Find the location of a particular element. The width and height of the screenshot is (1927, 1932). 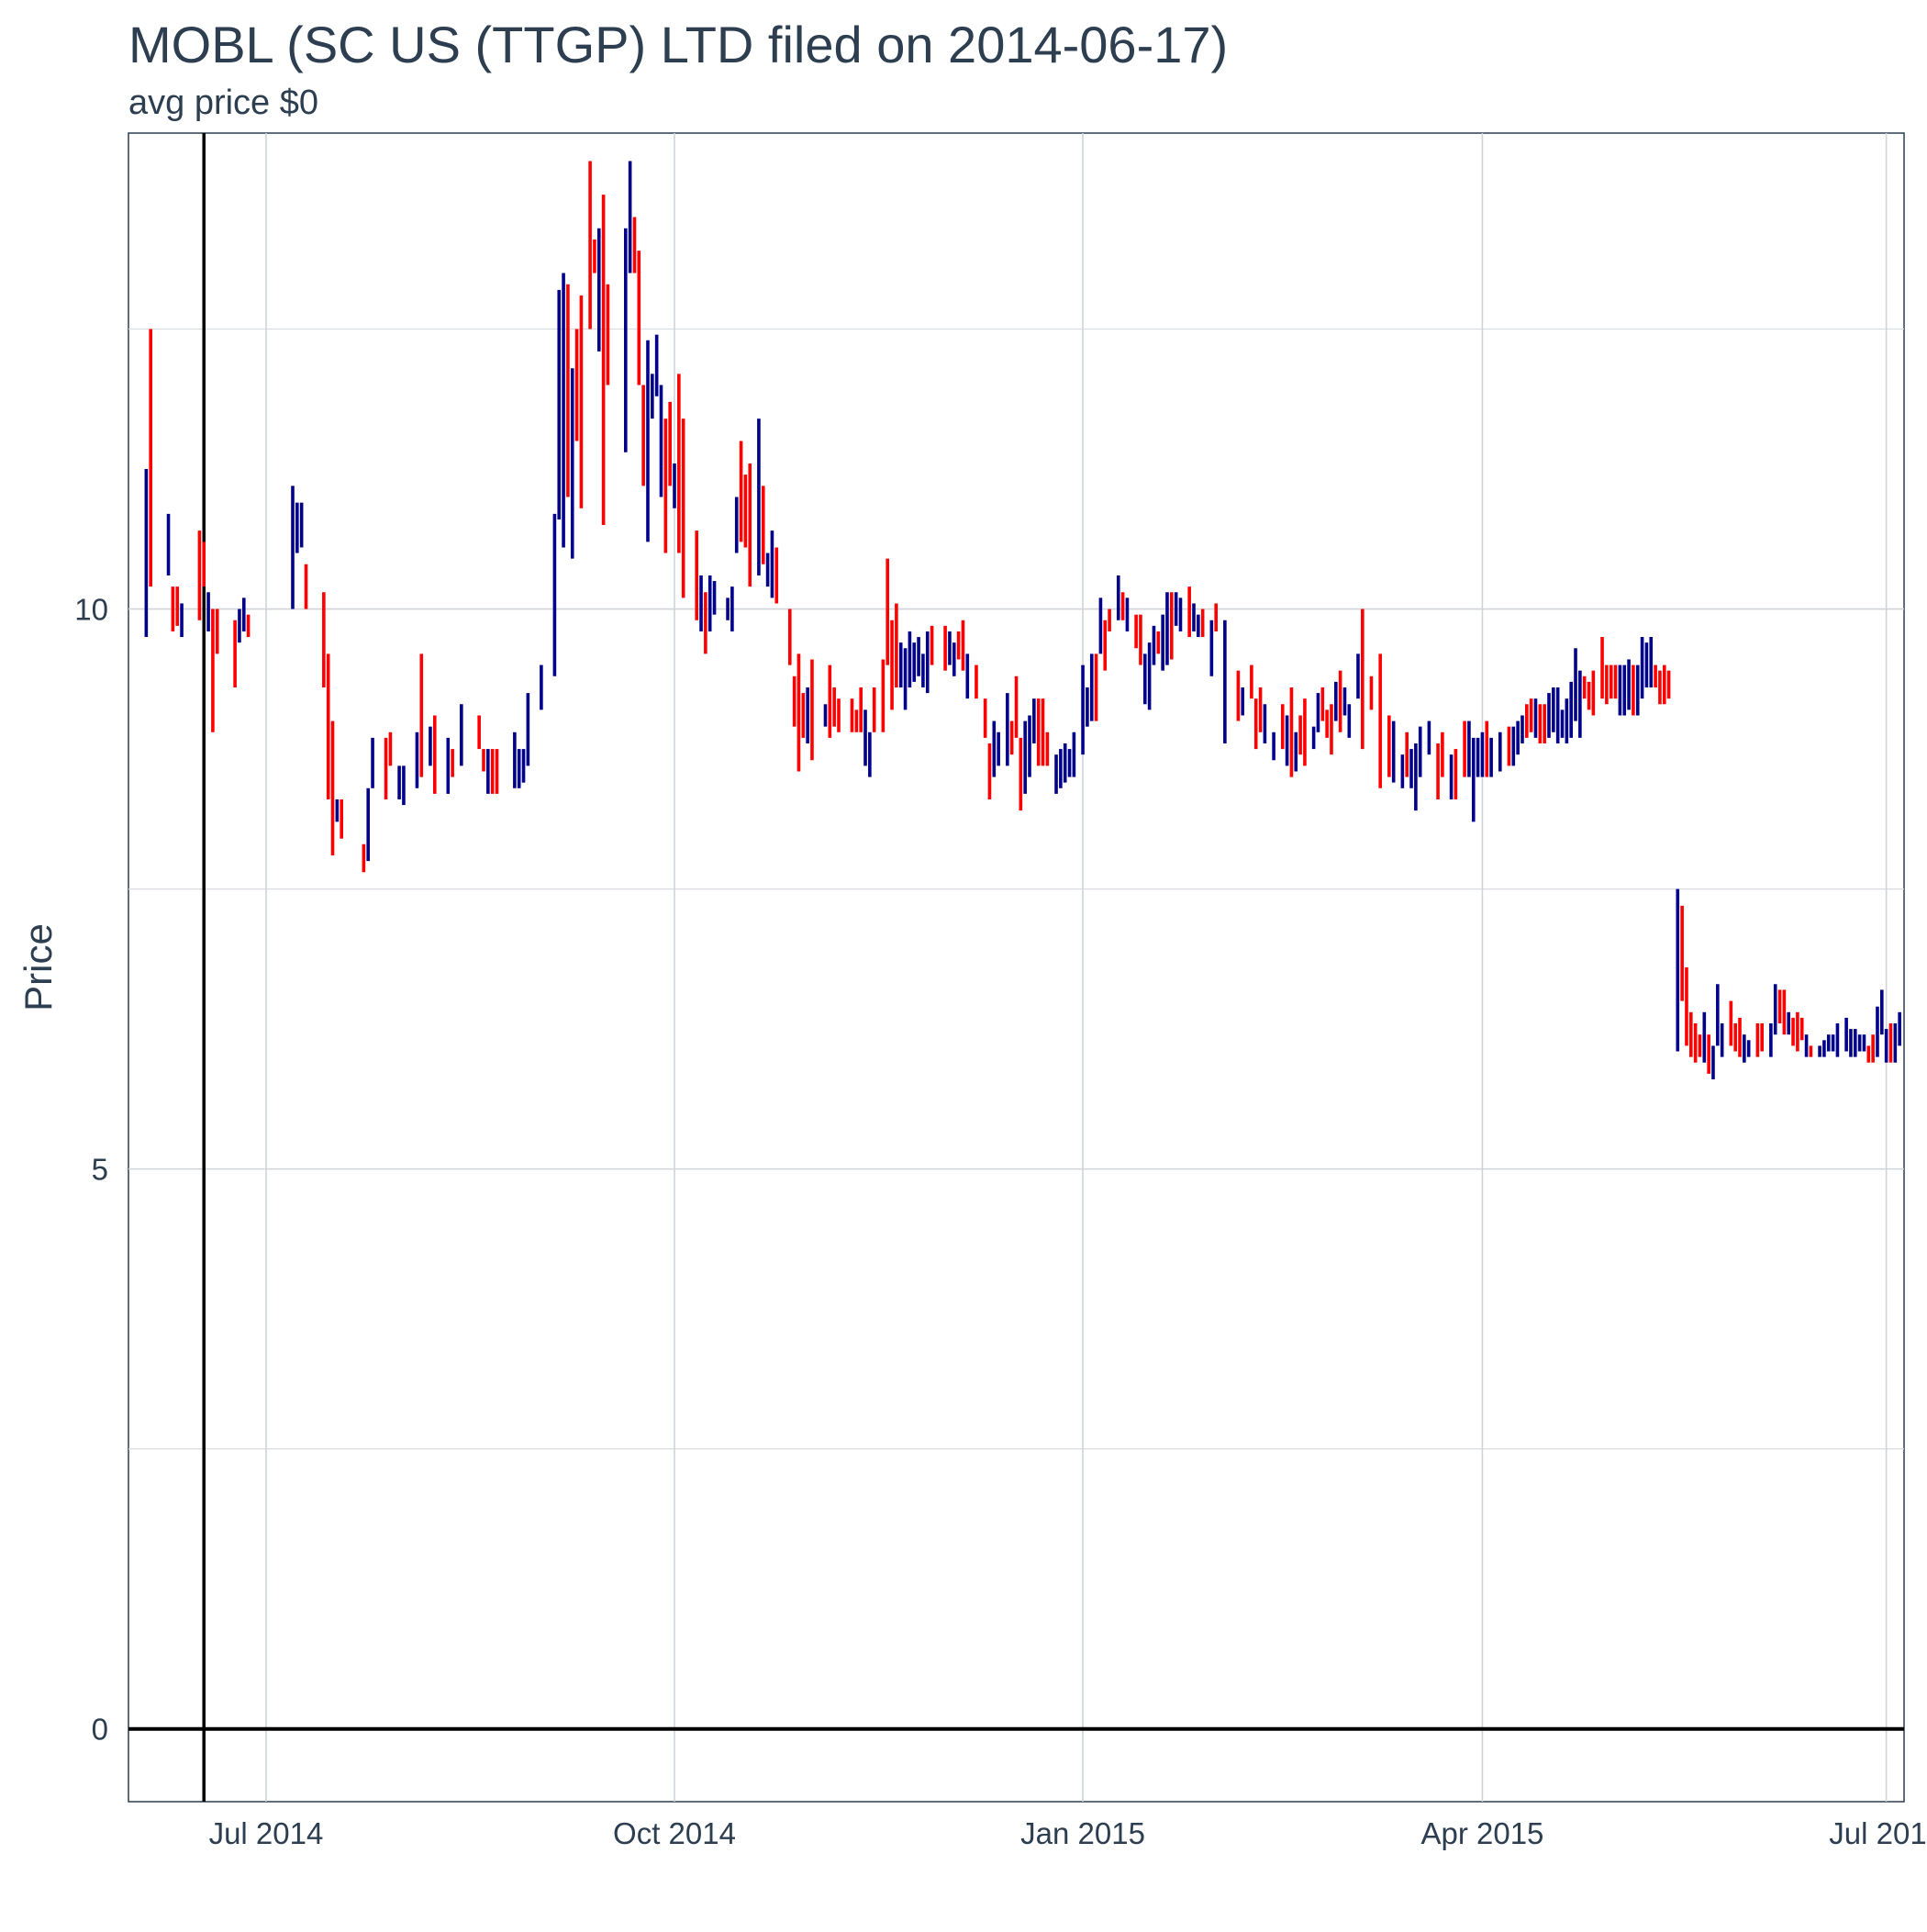

y-axis-title: Price is located at coordinates (38, 967).